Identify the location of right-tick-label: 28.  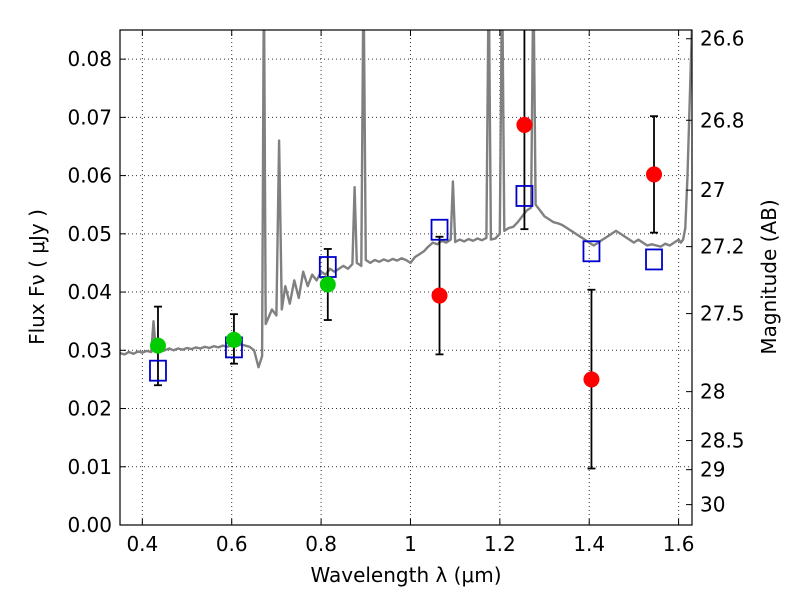
(712, 392).